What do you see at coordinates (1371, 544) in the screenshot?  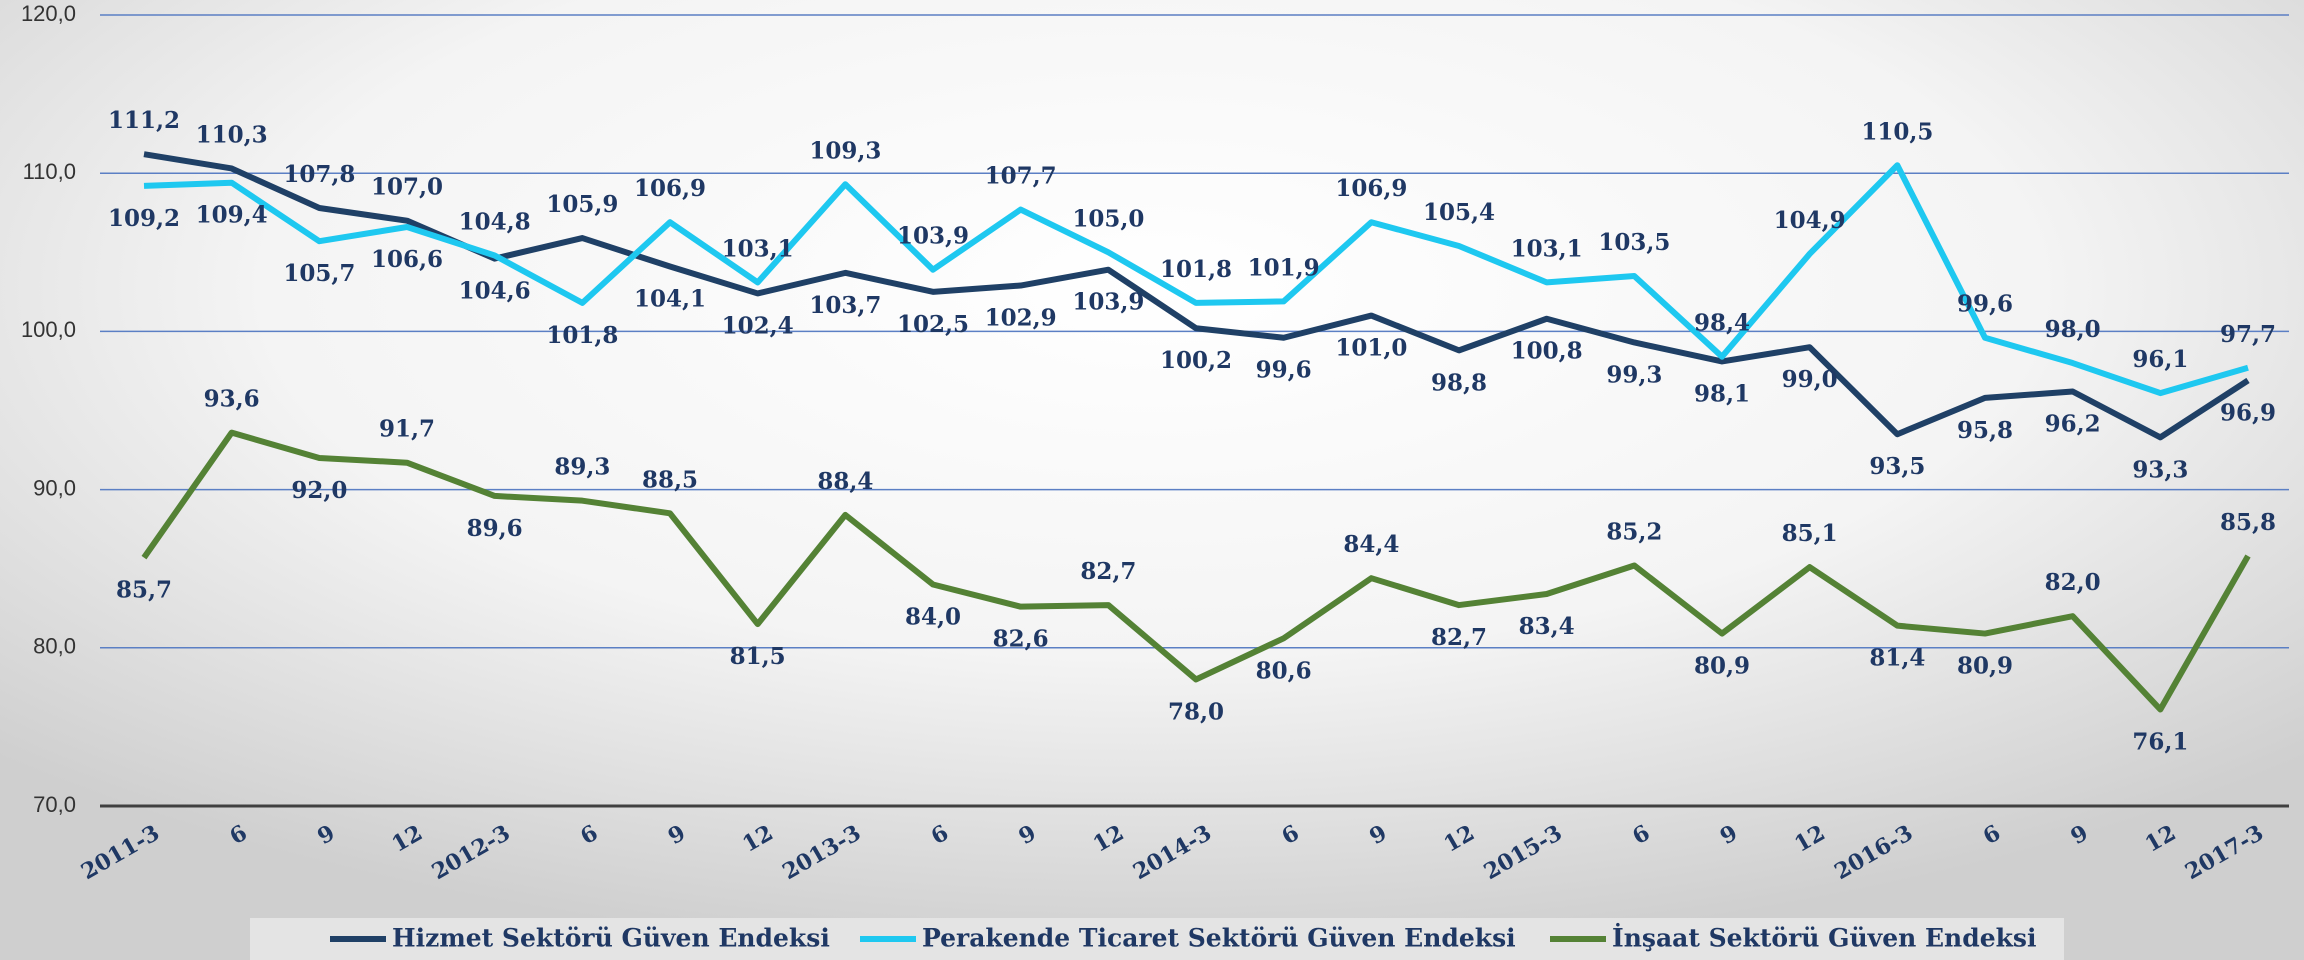 I see `data-label: 84,4` at bounding box center [1371, 544].